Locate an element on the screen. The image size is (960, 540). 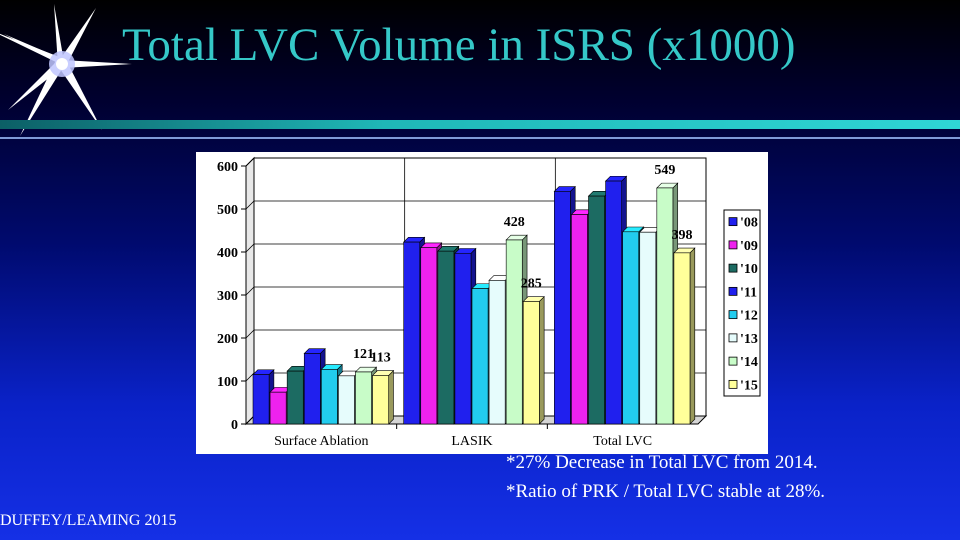
slide-title: Total LVC Volume in ISRS (x1000) is located at coordinates (459, 45).